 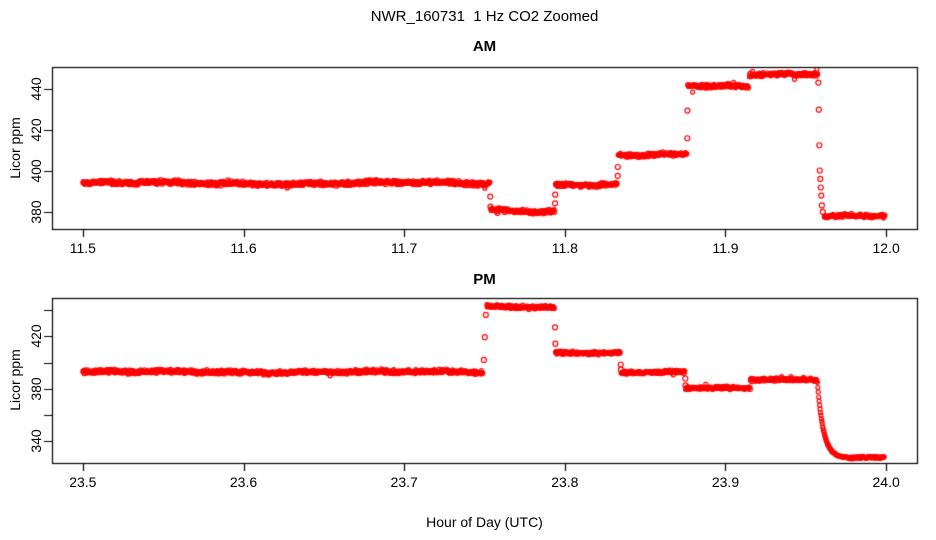 What do you see at coordinates (243, 482) in the screenshot?
I see `x-tick-label: 23.6` at bounding box center [243, 482].